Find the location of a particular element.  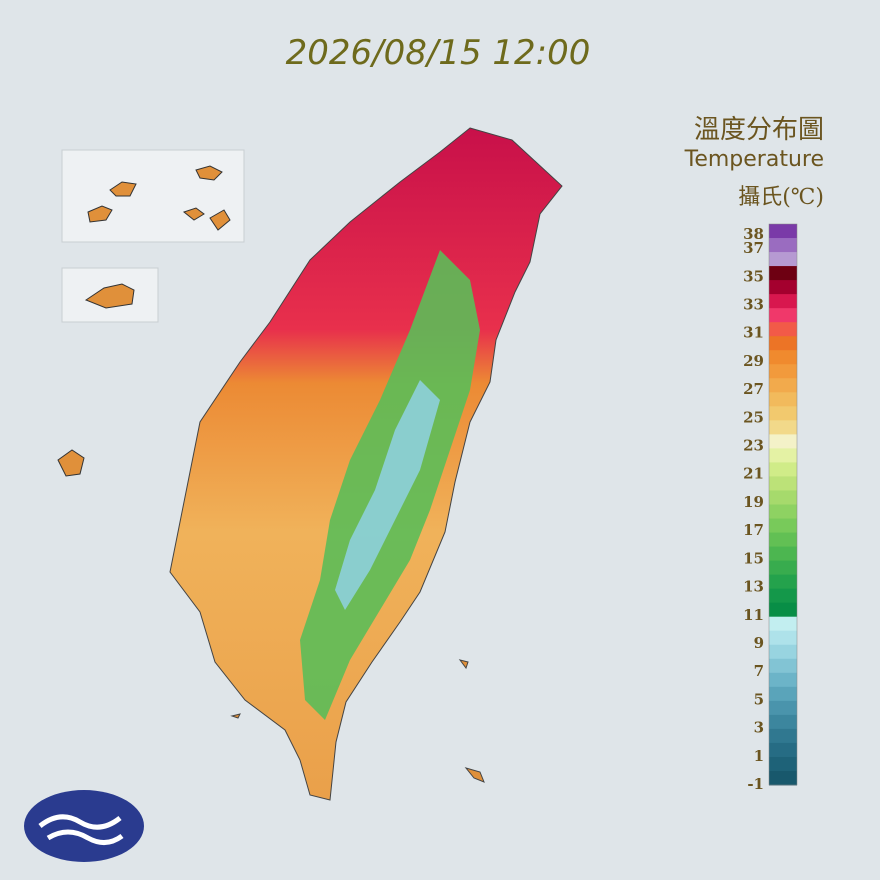

inset-box is located at coordinates (153, 196).